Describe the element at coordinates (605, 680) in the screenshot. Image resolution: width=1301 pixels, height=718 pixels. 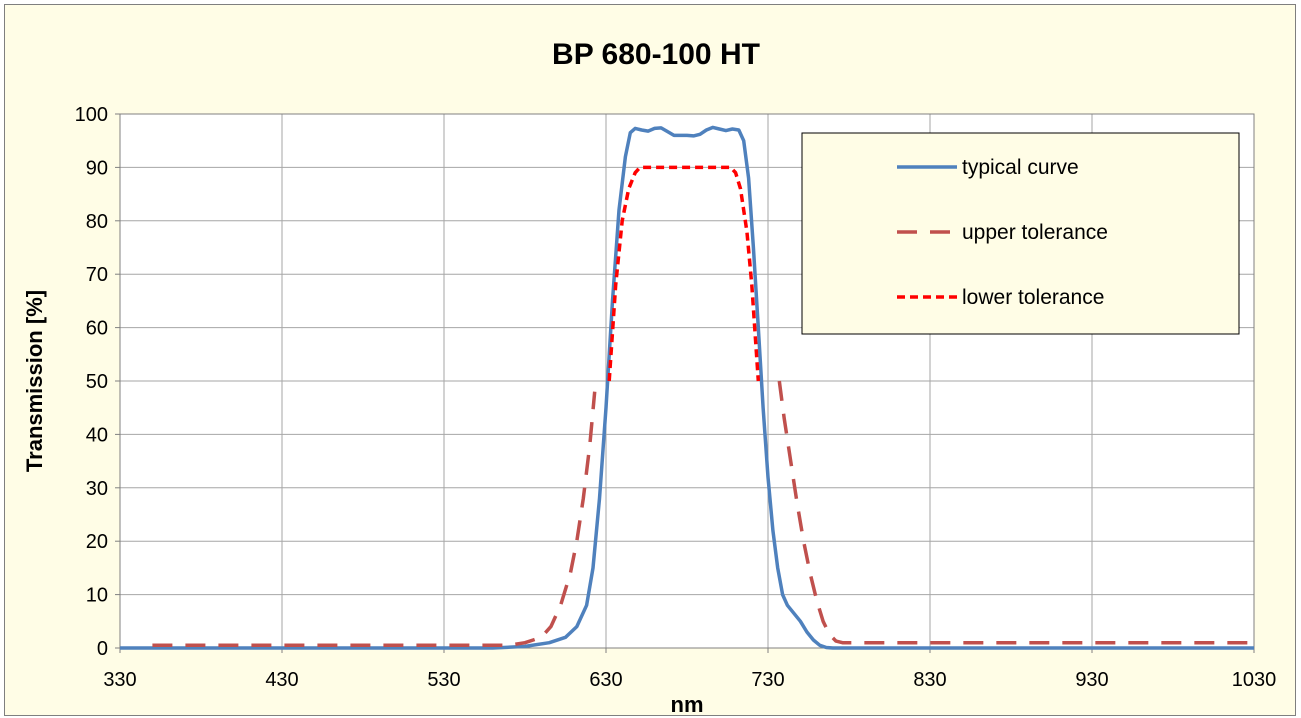
I see `x-tick-label: 630` at that location.